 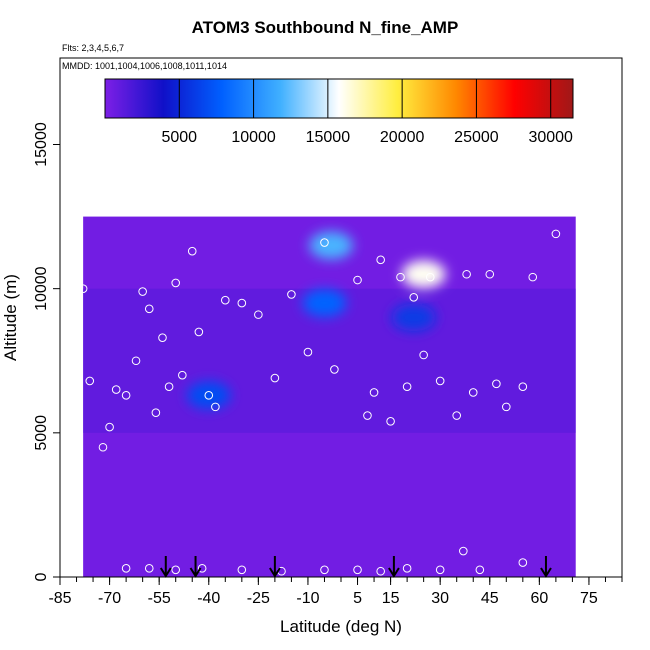 What do you see at coordinates (476, 137) in the screenshot?
I see `colorbar-tick-label: 25000` at bounding box center [476, 137].